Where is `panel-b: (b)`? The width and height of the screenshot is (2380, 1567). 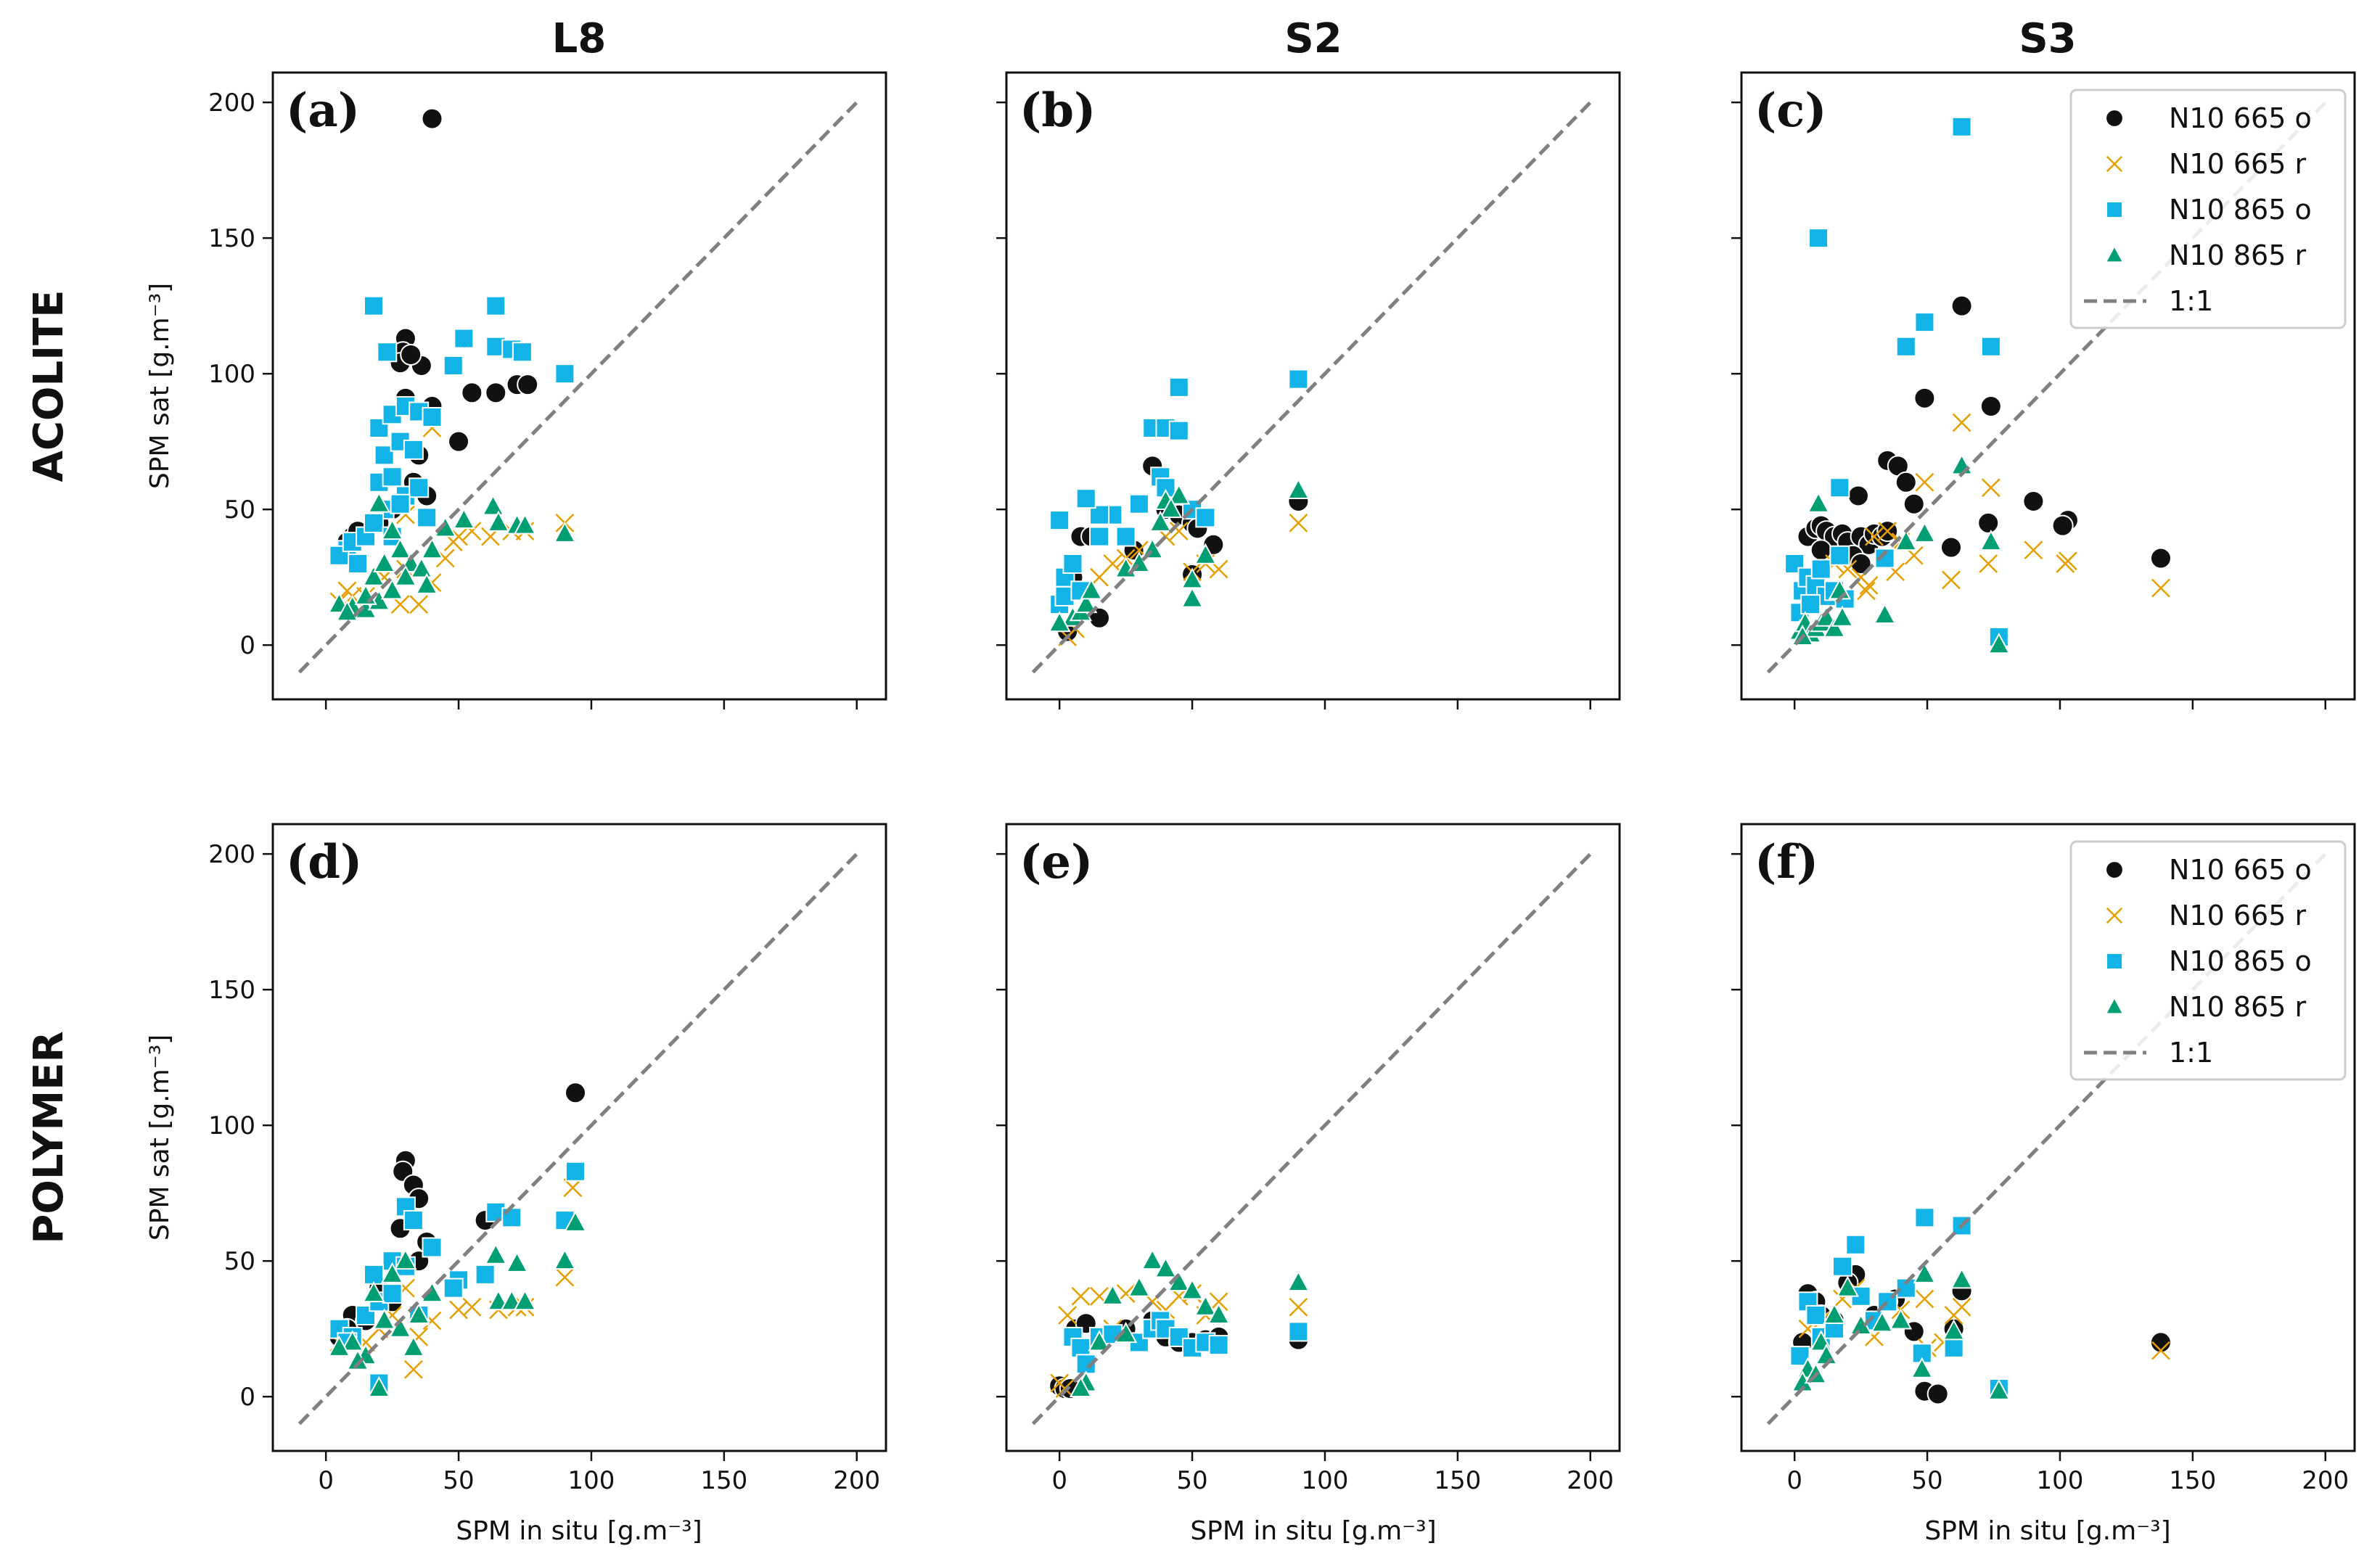 panel-b: (b) is located at coordinates (1308, 391).